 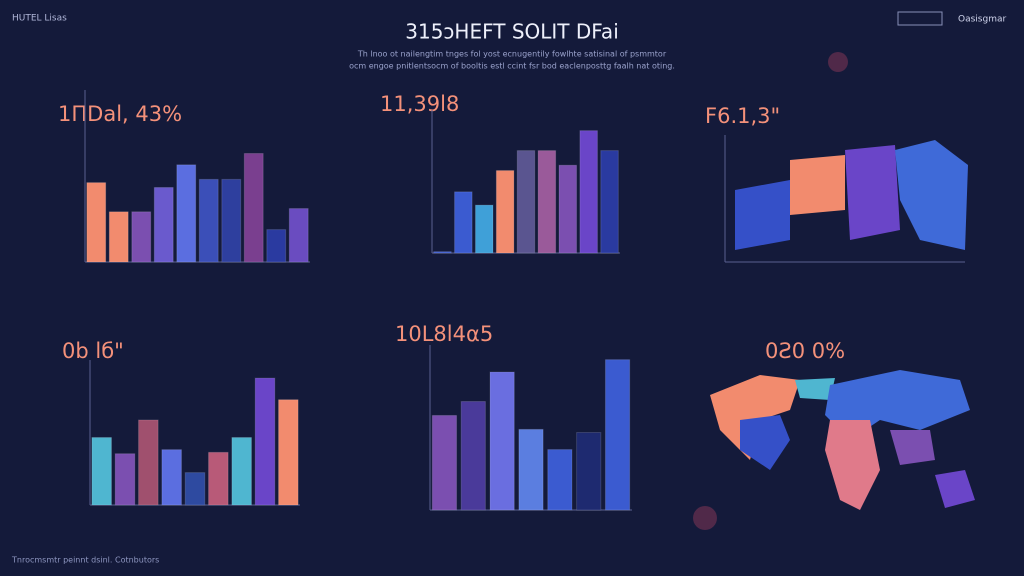 I want to click on panel-title: F6.1,3", so click(x=742, y=116).